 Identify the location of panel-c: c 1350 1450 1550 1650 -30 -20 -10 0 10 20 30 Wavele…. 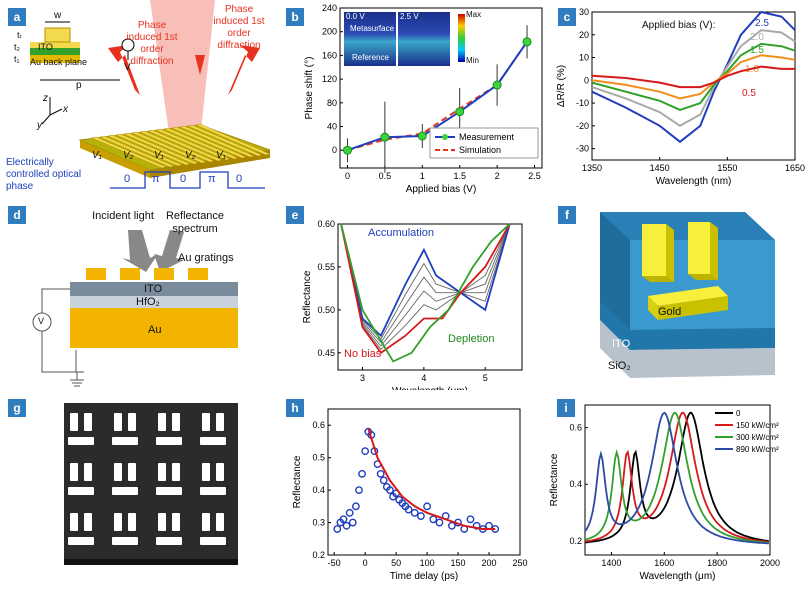
(678, 97).